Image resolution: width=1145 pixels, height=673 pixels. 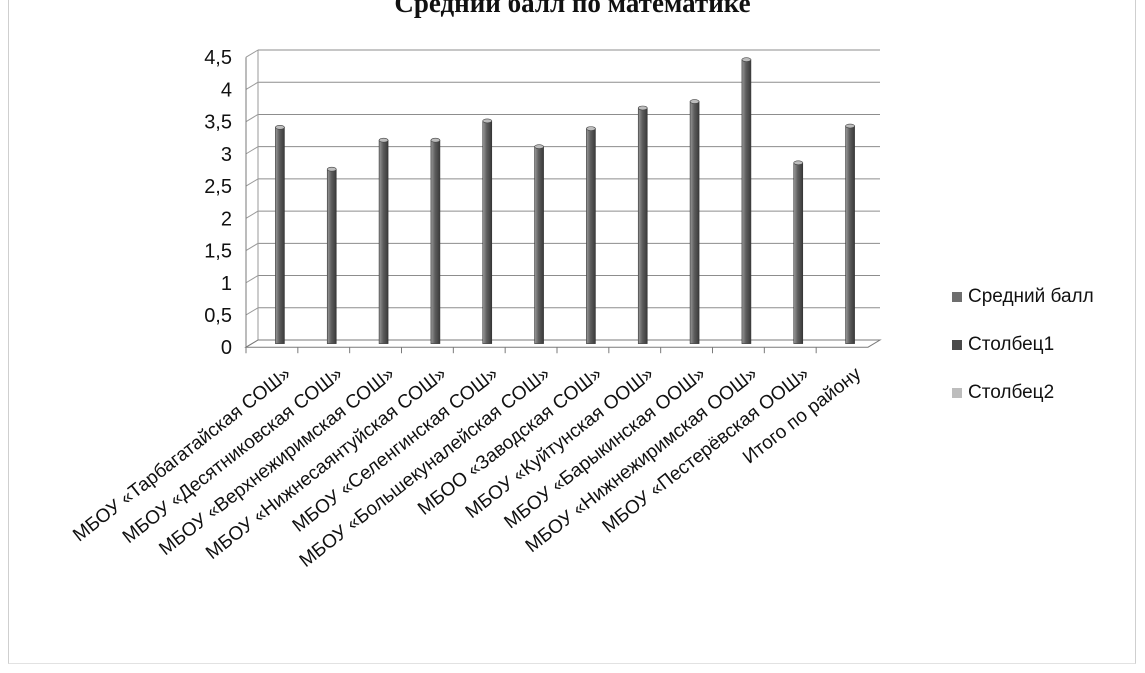 I want to click on y-tick-label: 0,5, so click(x=218, y=316).